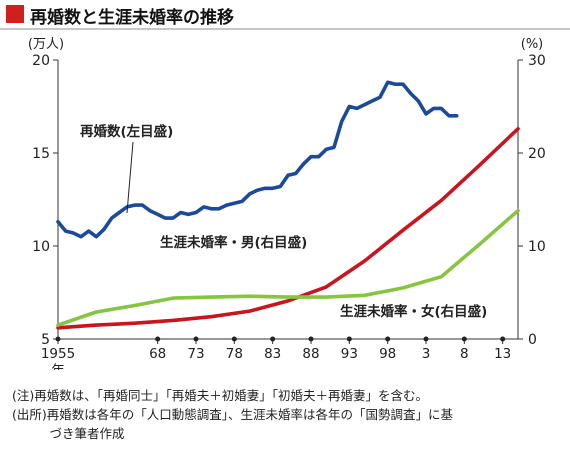  Describe the element at coordinates (58, 366) in the screenshot. I see `x-axis-year-label: 年` at that location.